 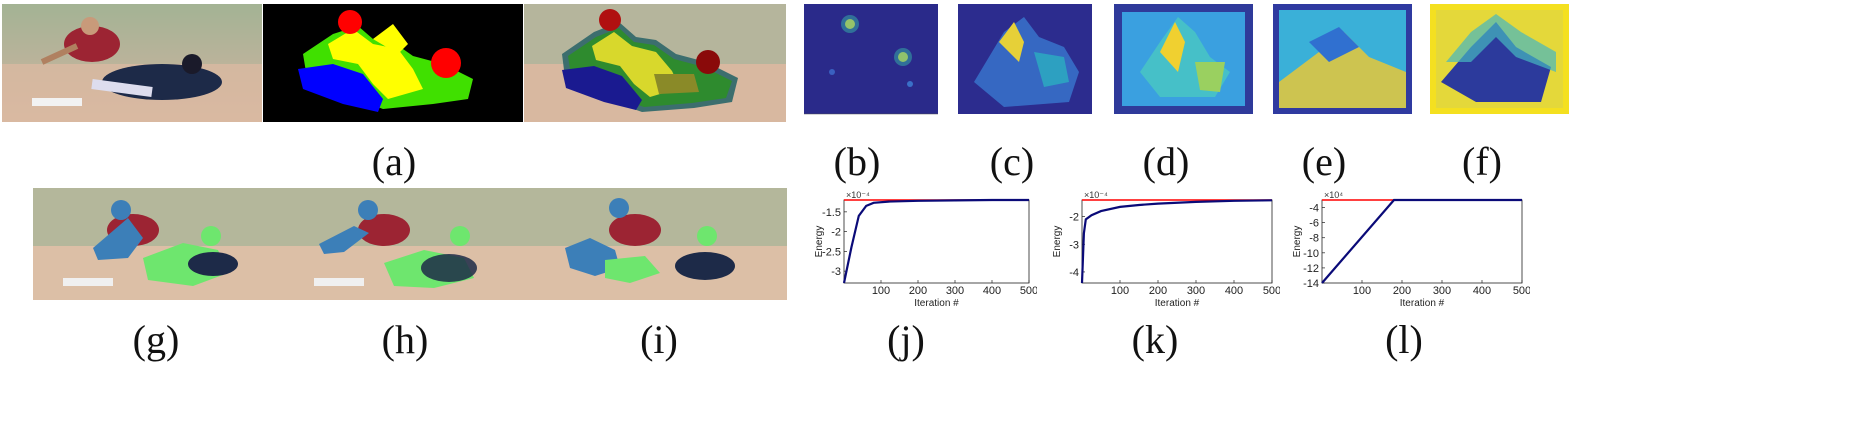 I want to click on segmentation-overlay, so click(x=655, y=63).